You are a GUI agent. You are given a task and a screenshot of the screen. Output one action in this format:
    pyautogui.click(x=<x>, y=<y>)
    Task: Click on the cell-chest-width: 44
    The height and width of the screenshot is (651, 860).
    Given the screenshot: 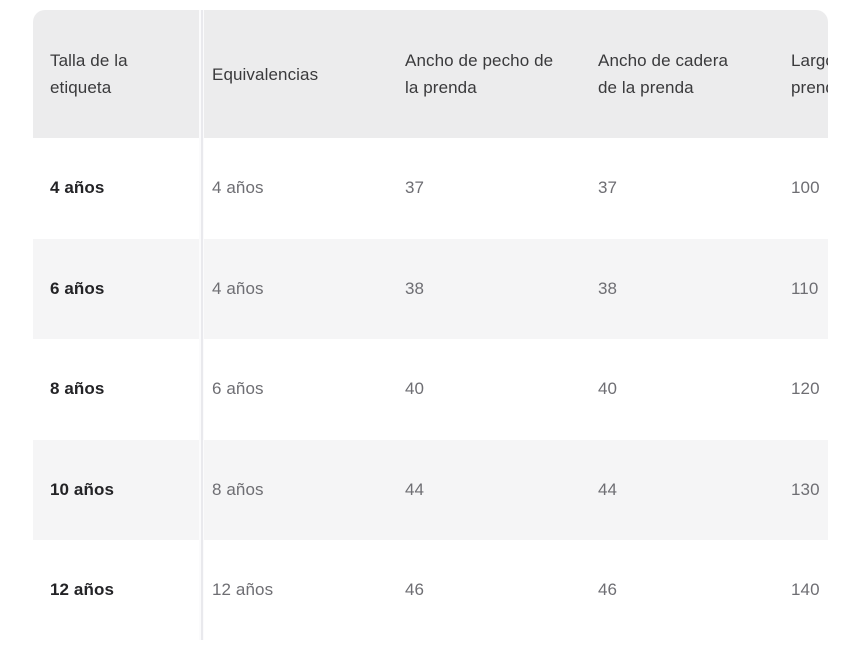 What is the action you would take?
    pyautogui.click(x=415, y=489)
    